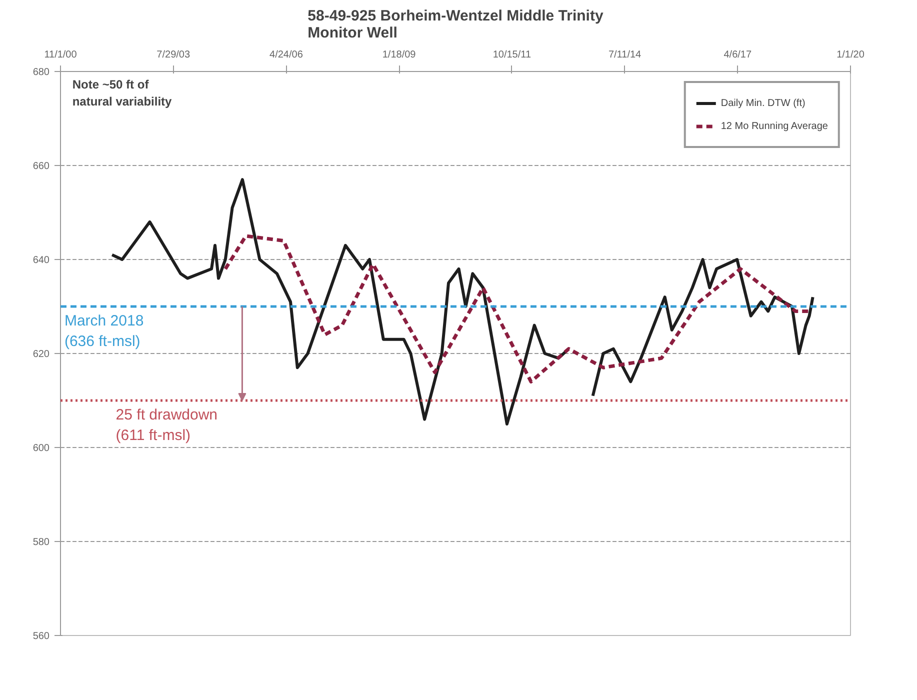 This screenshot has height=700, width=917. What do you see at coordinates (41, 72) in the screenshot?
I see `y-tick-label: 680` at bounding box center [41, 72].